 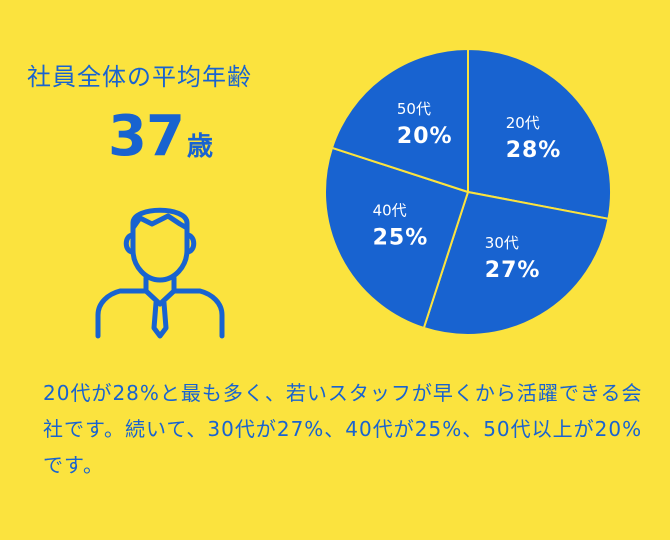 What do you see at coordinates (146, 136) in the screenshot?
I see `average-age-value: 37` at bounding box center [146, 136].